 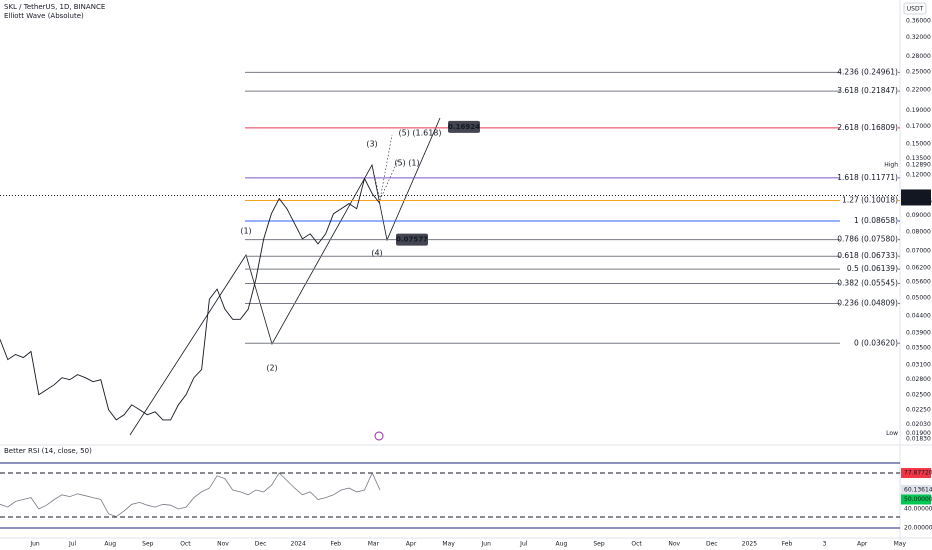 What do you see at coordinates (918, 126) in the screenshot?
I see `price-tick-label: 0.17000` at bounding box center [918, 126].